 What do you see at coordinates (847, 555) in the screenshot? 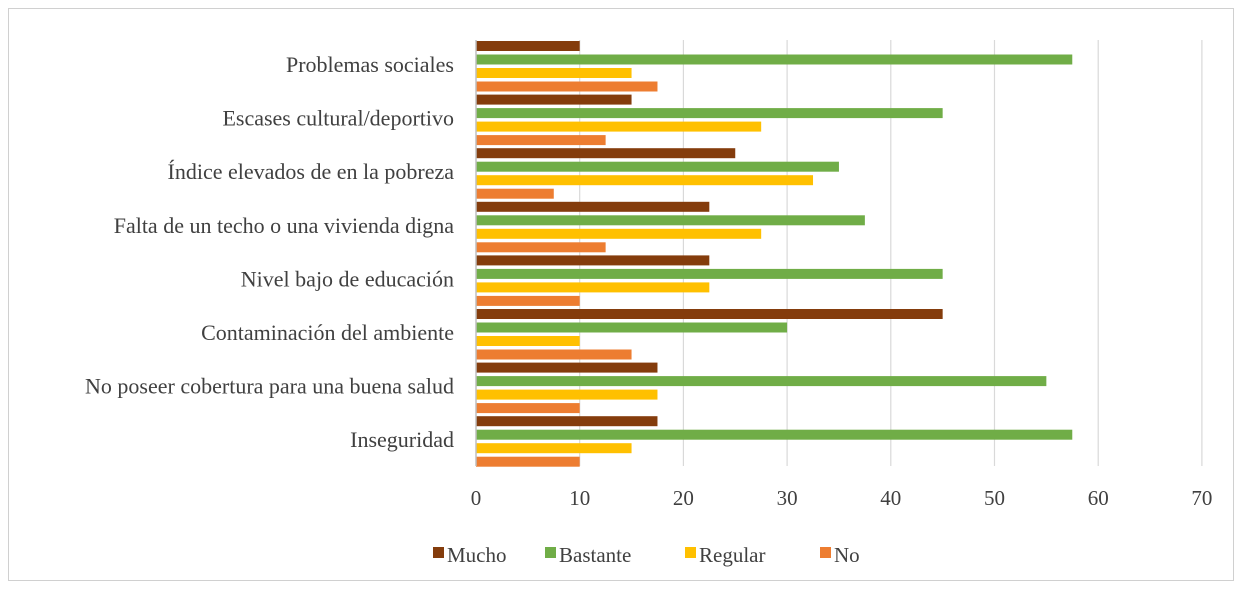
I see `legend-label-no: No` at bounding box center [847, 555].